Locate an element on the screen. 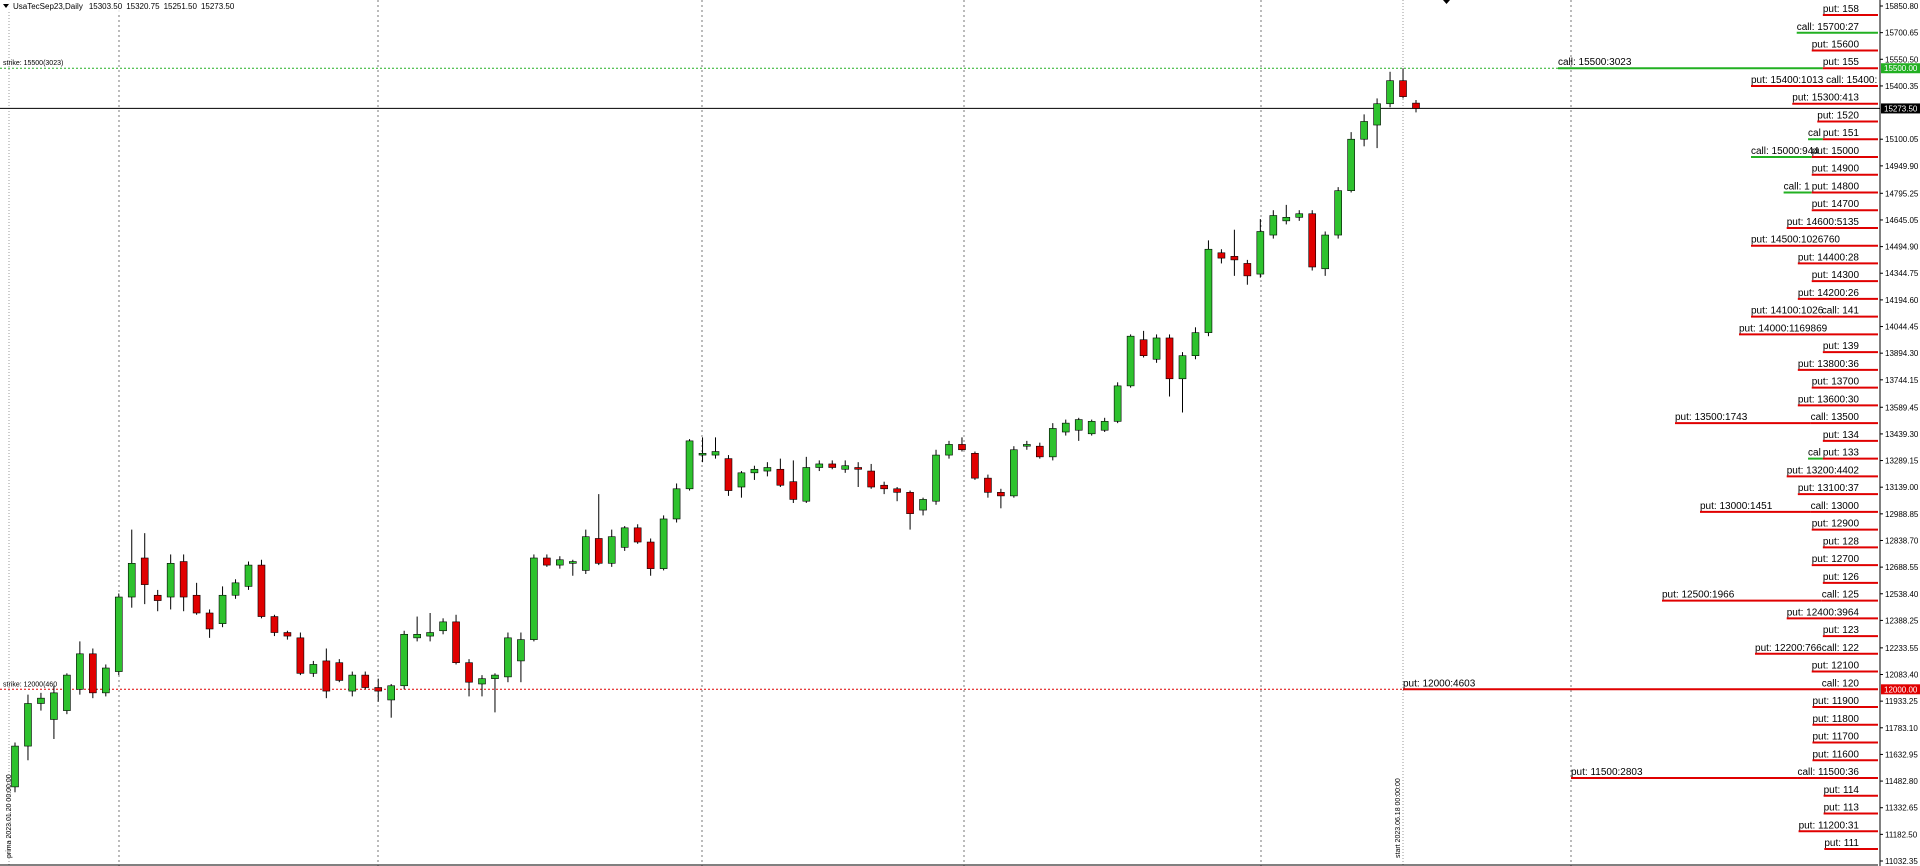 The image size is (1920, 866). level-label: put: 11800 is located at coordinates (1835, 719).